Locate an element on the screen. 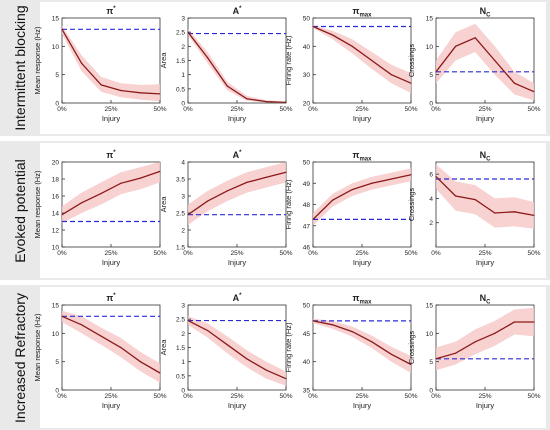  y-tick-label: 2.5 is located at coordinates (180, 214).